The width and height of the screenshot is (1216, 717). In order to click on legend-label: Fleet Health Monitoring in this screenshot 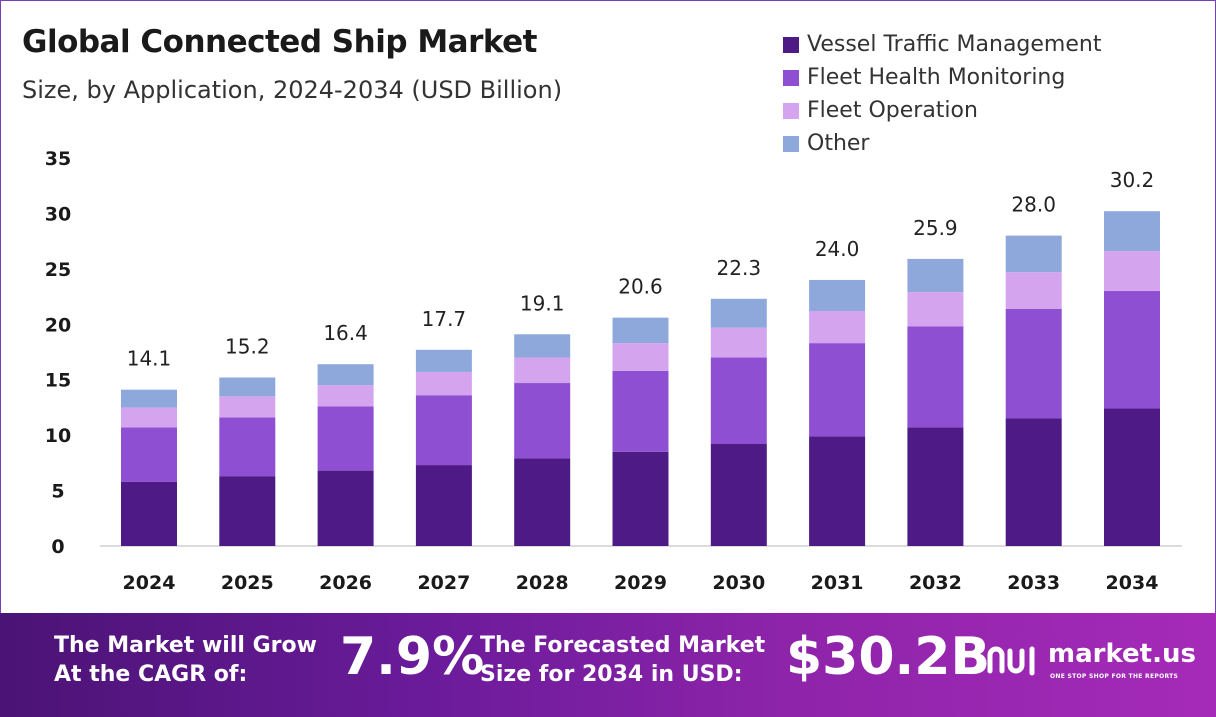, I will do `click(936, 77)`.